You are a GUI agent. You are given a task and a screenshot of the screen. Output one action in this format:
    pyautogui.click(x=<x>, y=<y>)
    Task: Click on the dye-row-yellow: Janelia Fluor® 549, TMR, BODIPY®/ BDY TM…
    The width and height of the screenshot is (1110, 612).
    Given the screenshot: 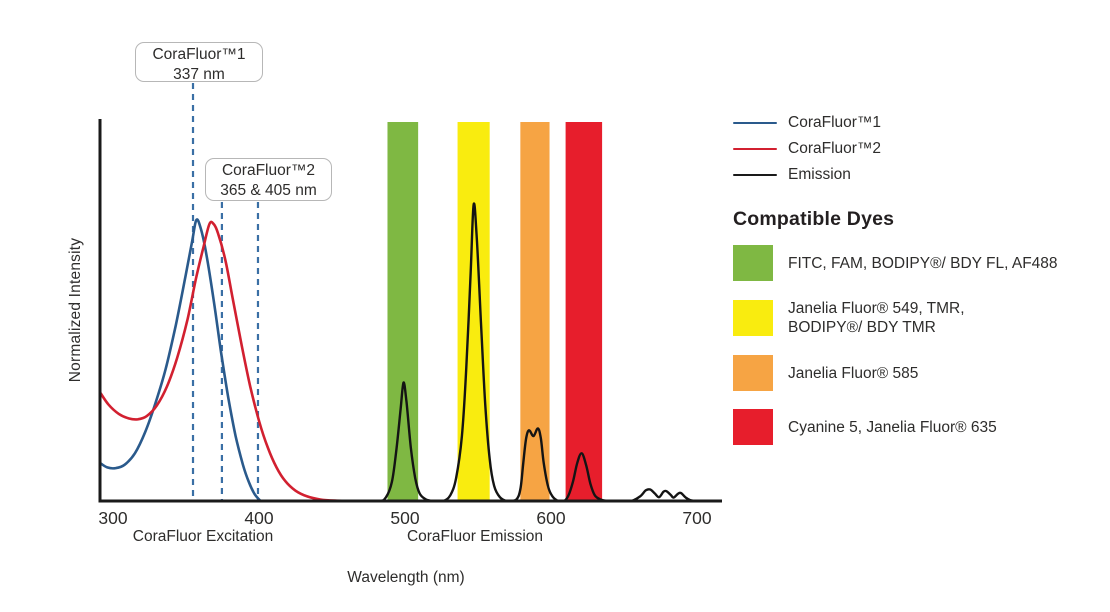 What is the action you would take?
    pyautogui.click(x=918, y=318)
    